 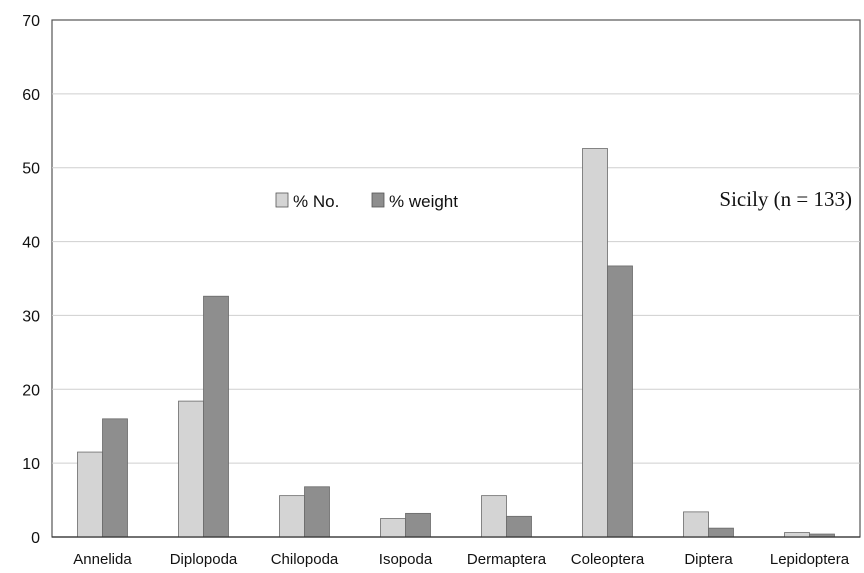 What do you see at coordinates (305, 559) in the screenshot?
I see `x-tick-label: Chilopoda` at bounding box center [305, 559].